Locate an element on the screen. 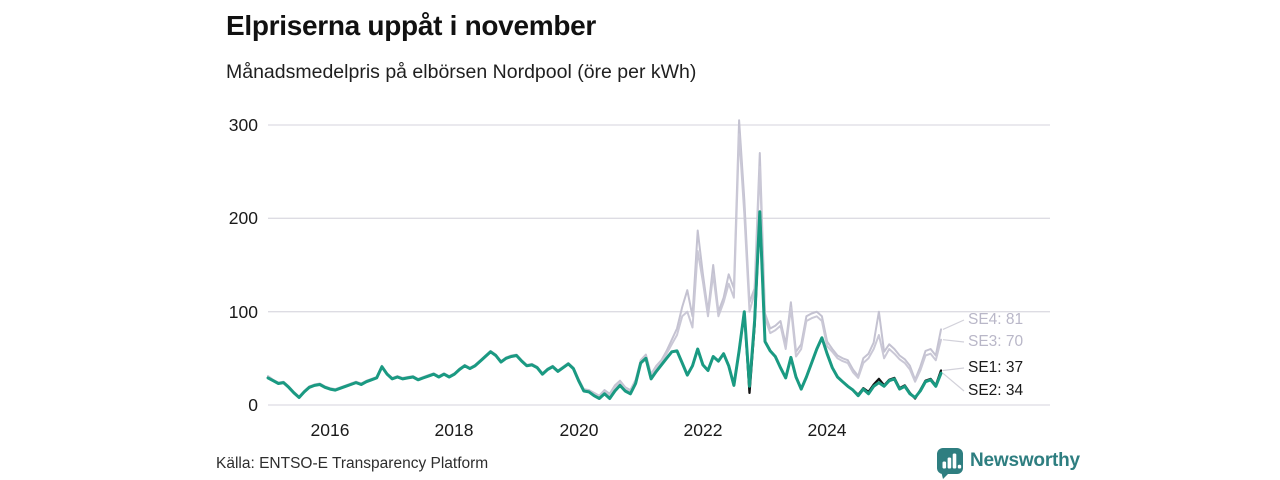 The width and height of the screenshot is (1280, 480). y-tick-label-100: 100 is located at coordinates (243, 312).